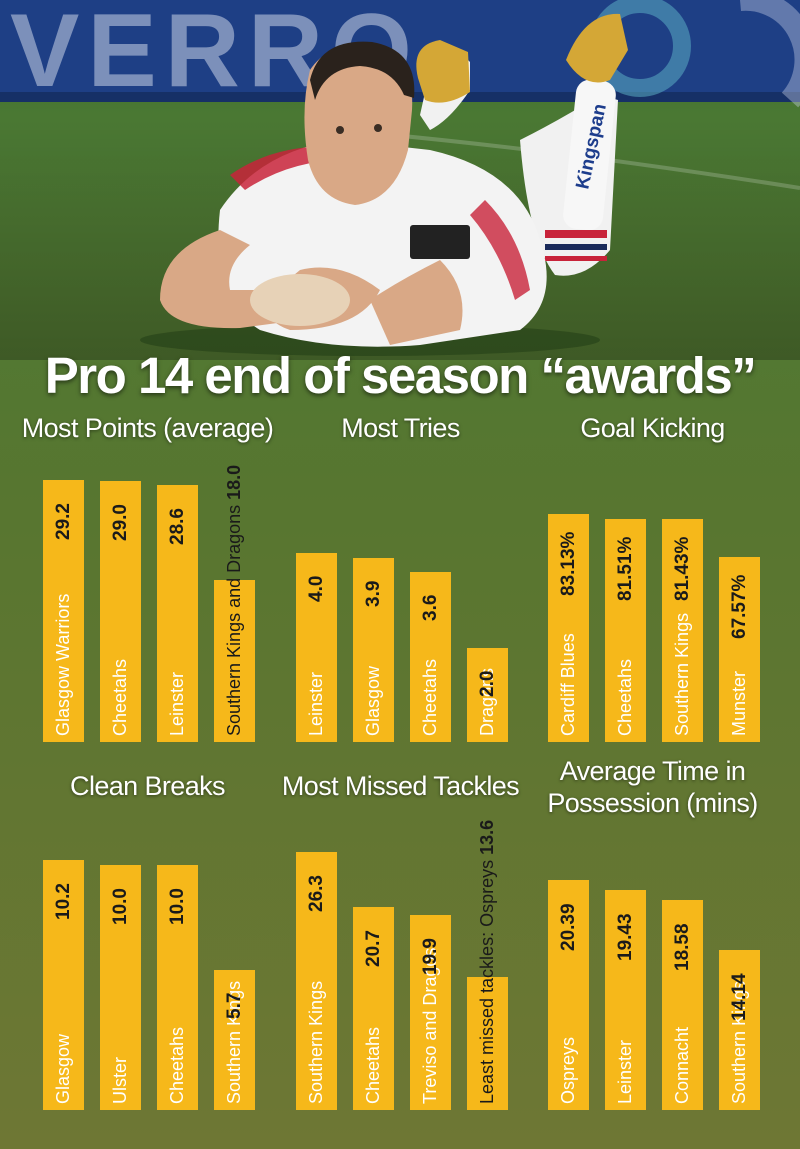 Image resolution: width=800 pixels, height=1149 pixels. Describe the element at coordinates (568, 926) in the screenshot. I see `value-label: 20.39` at that location.